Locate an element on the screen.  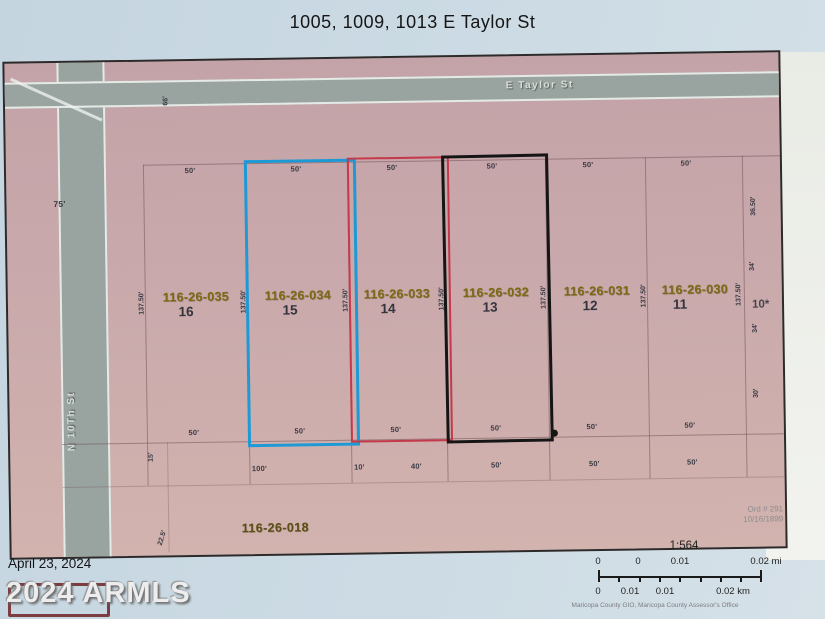
dim-label: 30' is located at coordinates (756, 393).